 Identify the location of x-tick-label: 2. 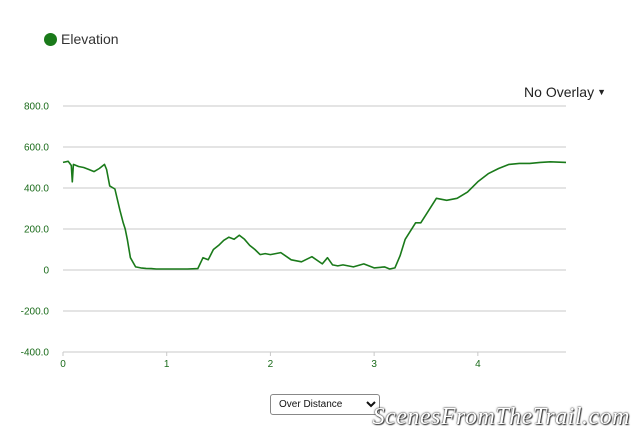
(271, 364).